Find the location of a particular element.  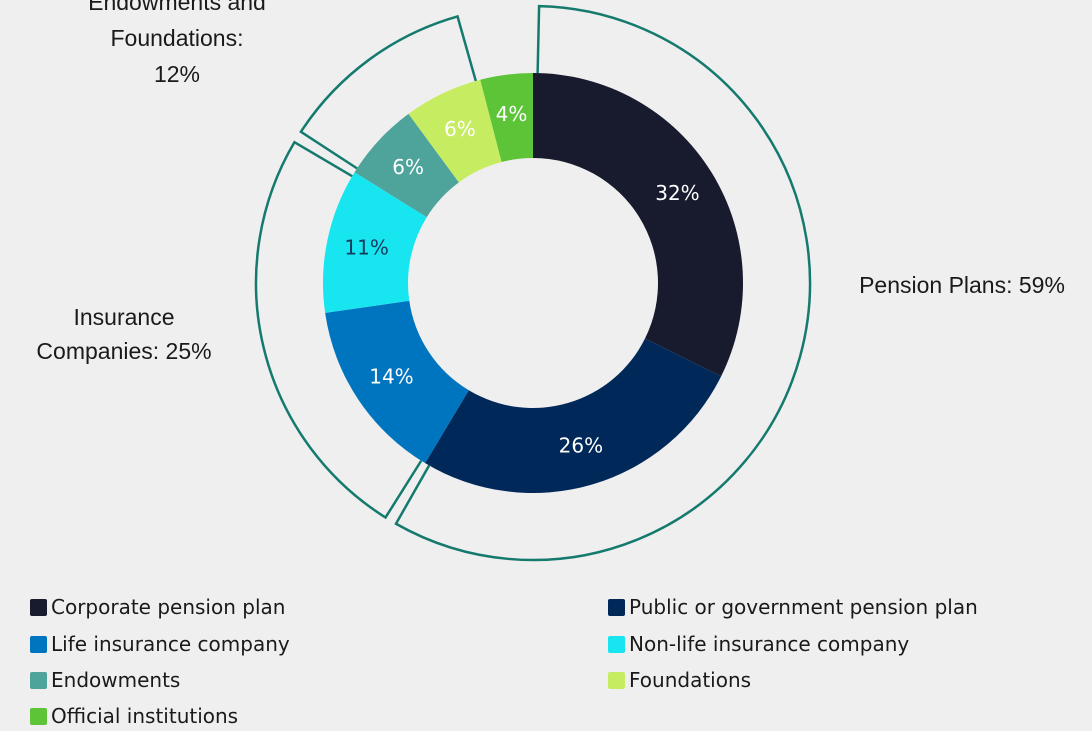

legend-label: Life insurance company is located at coordinates (170, 644).